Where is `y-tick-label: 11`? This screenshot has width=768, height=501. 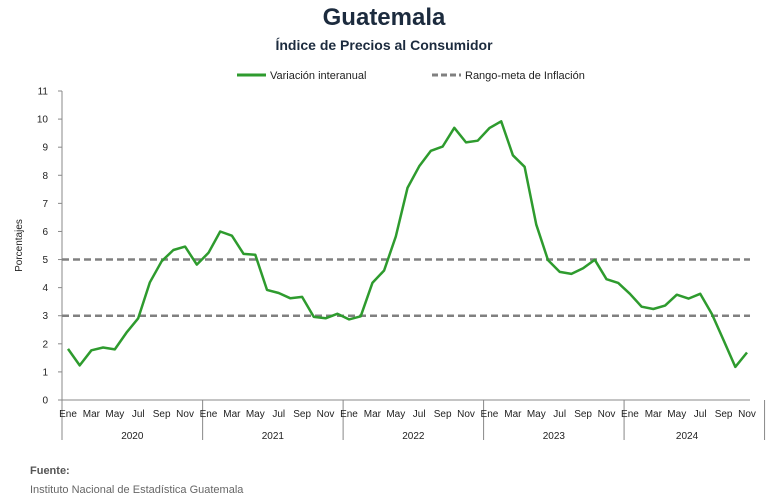
y-tick-label: 11 is located at coordinates (43, 92).